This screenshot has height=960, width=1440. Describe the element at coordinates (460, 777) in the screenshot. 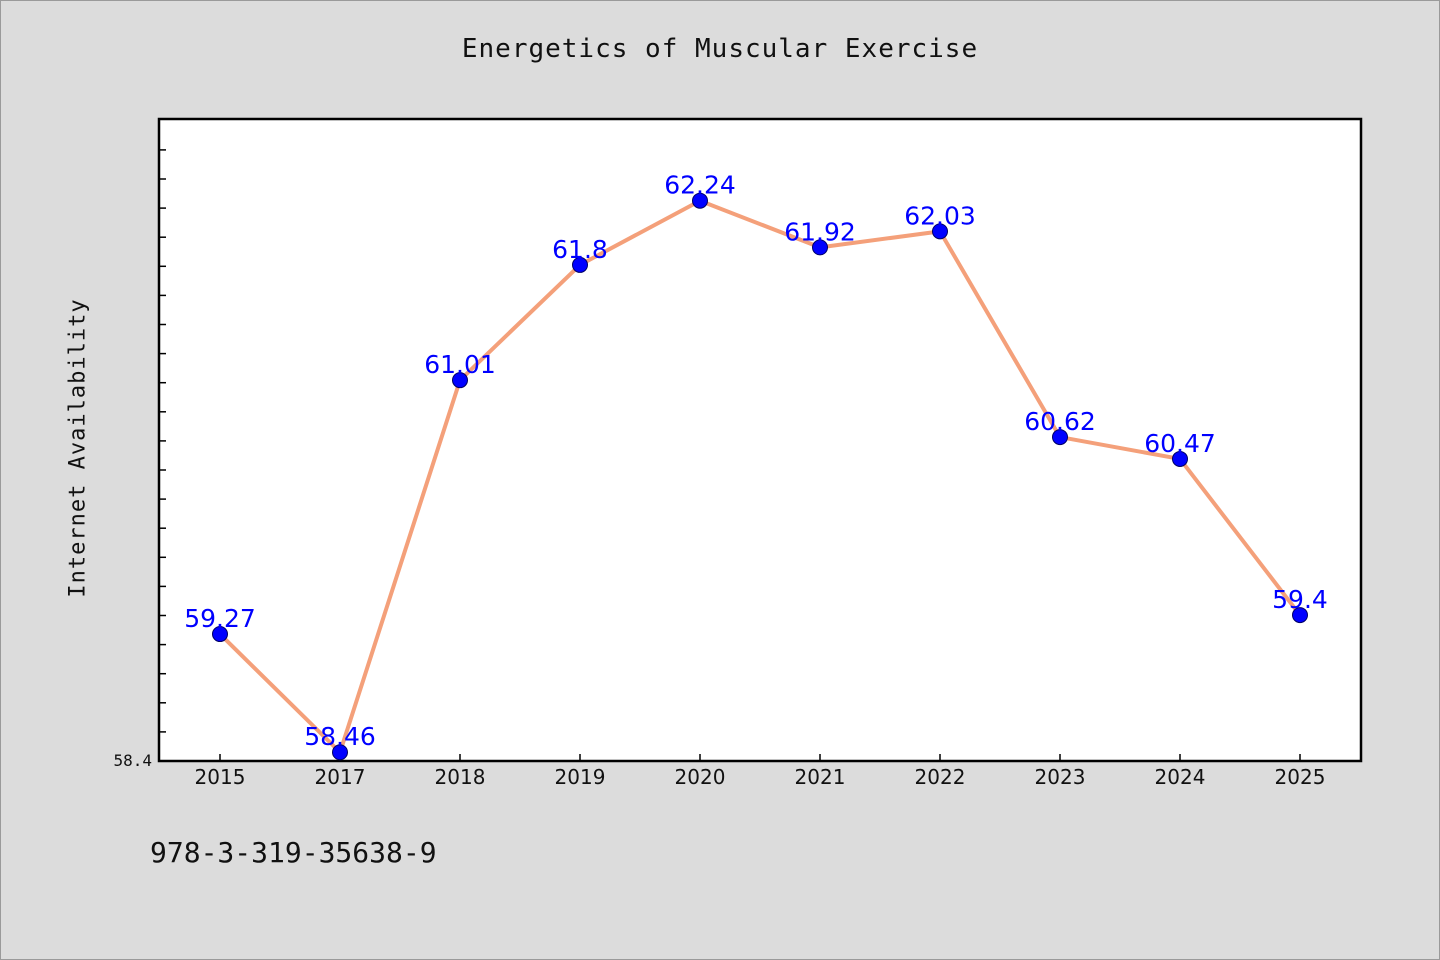

I see `x-tick-label: 2018` at that location.